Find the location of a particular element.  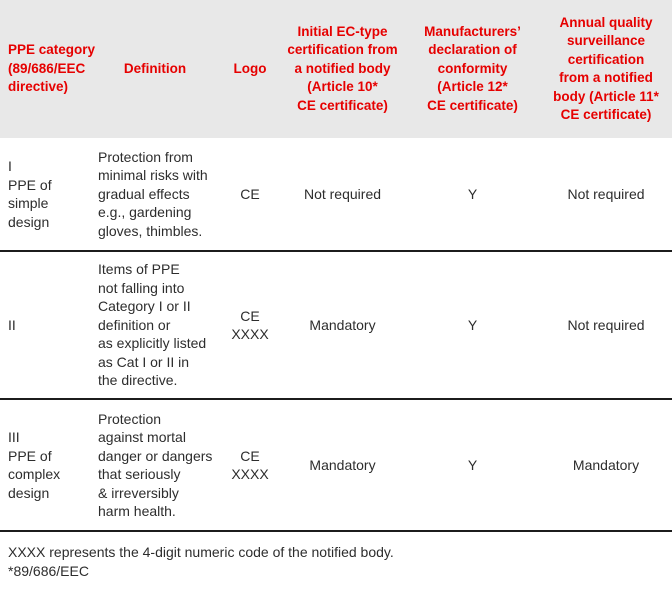

col-header-ppe-category: PPE category (89/686/EEC directive) is located at coordinates (52, 68).